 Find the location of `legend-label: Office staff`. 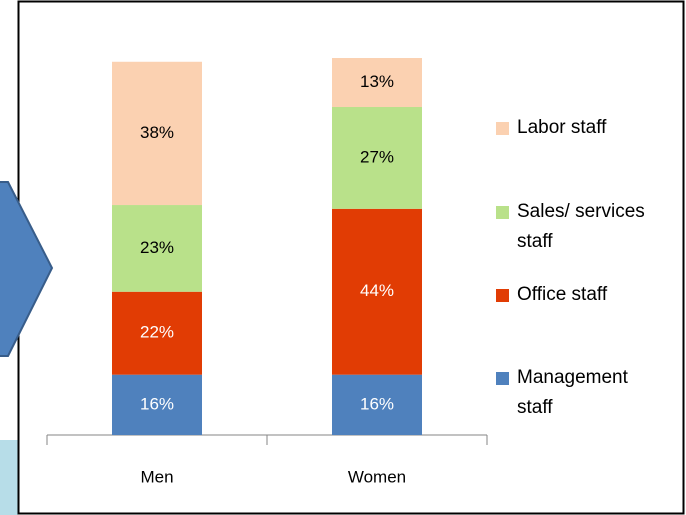

legend-label: Office staff is located at coordinates (562, 294).